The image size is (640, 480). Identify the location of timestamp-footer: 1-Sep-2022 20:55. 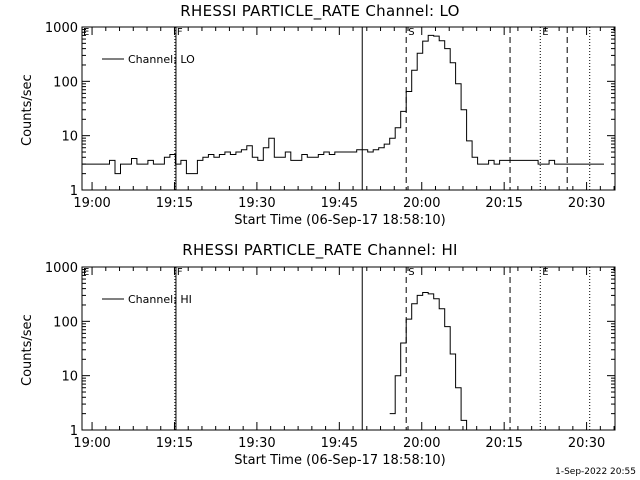
(595, 472).